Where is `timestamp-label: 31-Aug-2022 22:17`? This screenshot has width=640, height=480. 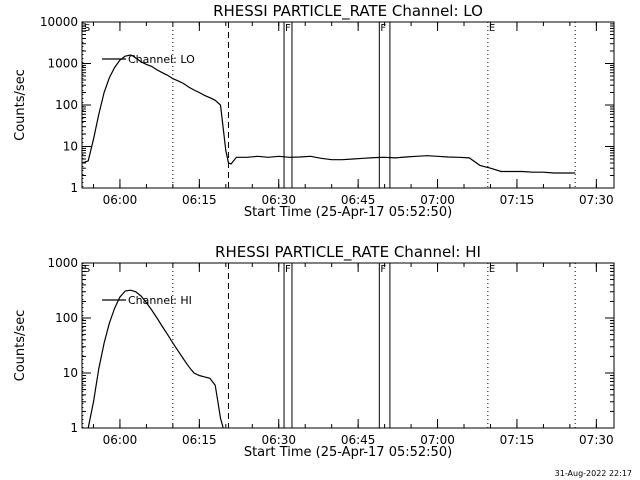
timestamp-label: 31-Aug-2022 22:17 is located at coordinates (593, 473).